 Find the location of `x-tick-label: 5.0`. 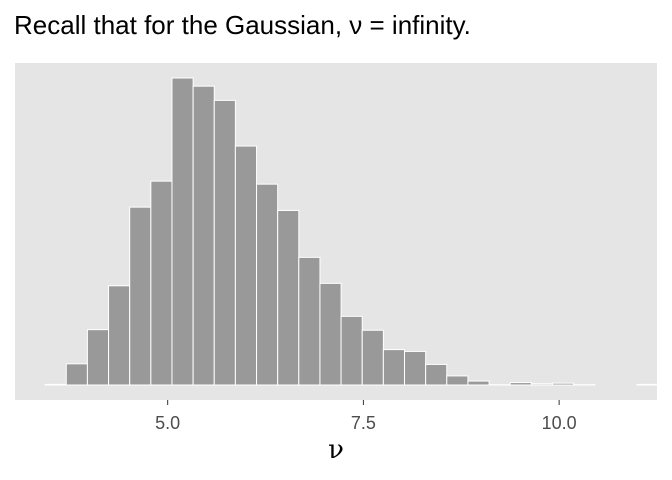

x-tick-label: 5.0 is located at coordinates (167, 423).